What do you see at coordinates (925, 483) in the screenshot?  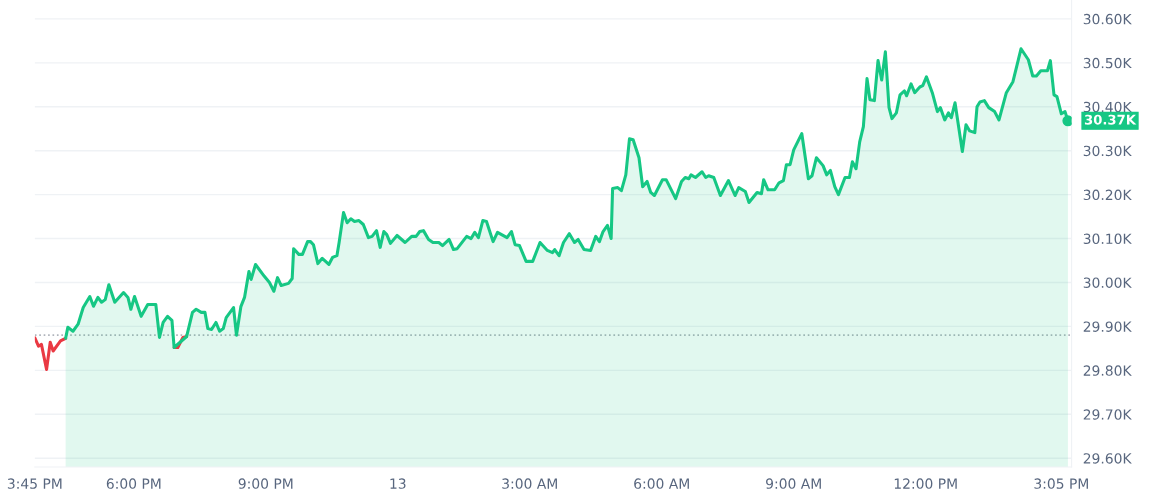 I see `x-tick-label: 12:00 PM` at bounding box center [925, 483].